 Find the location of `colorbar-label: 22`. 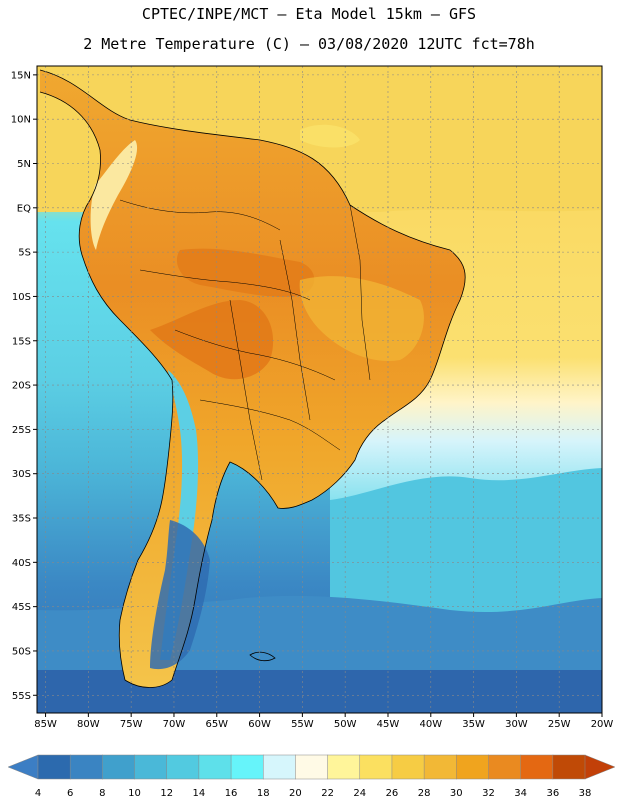

colorbar-label: 22 is located at coordinates (327, 793).